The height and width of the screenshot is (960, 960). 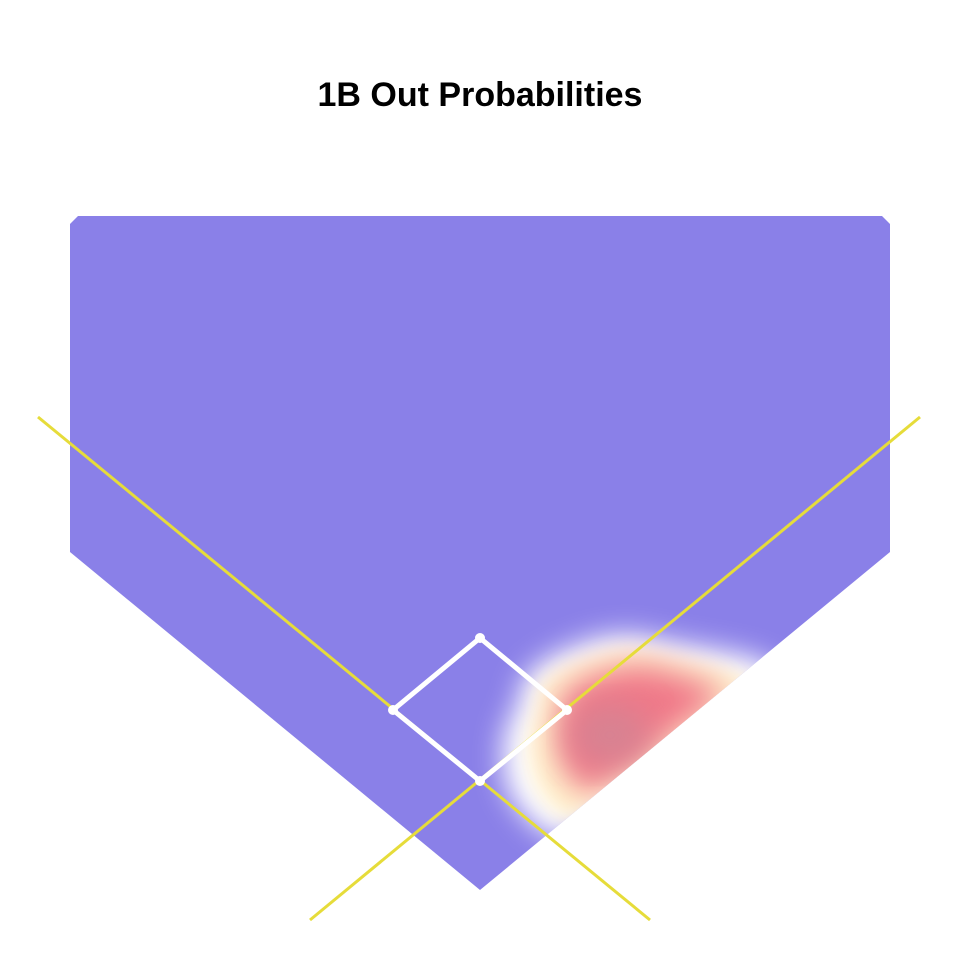 I want to click on second-base, so click(x=480, y=638).